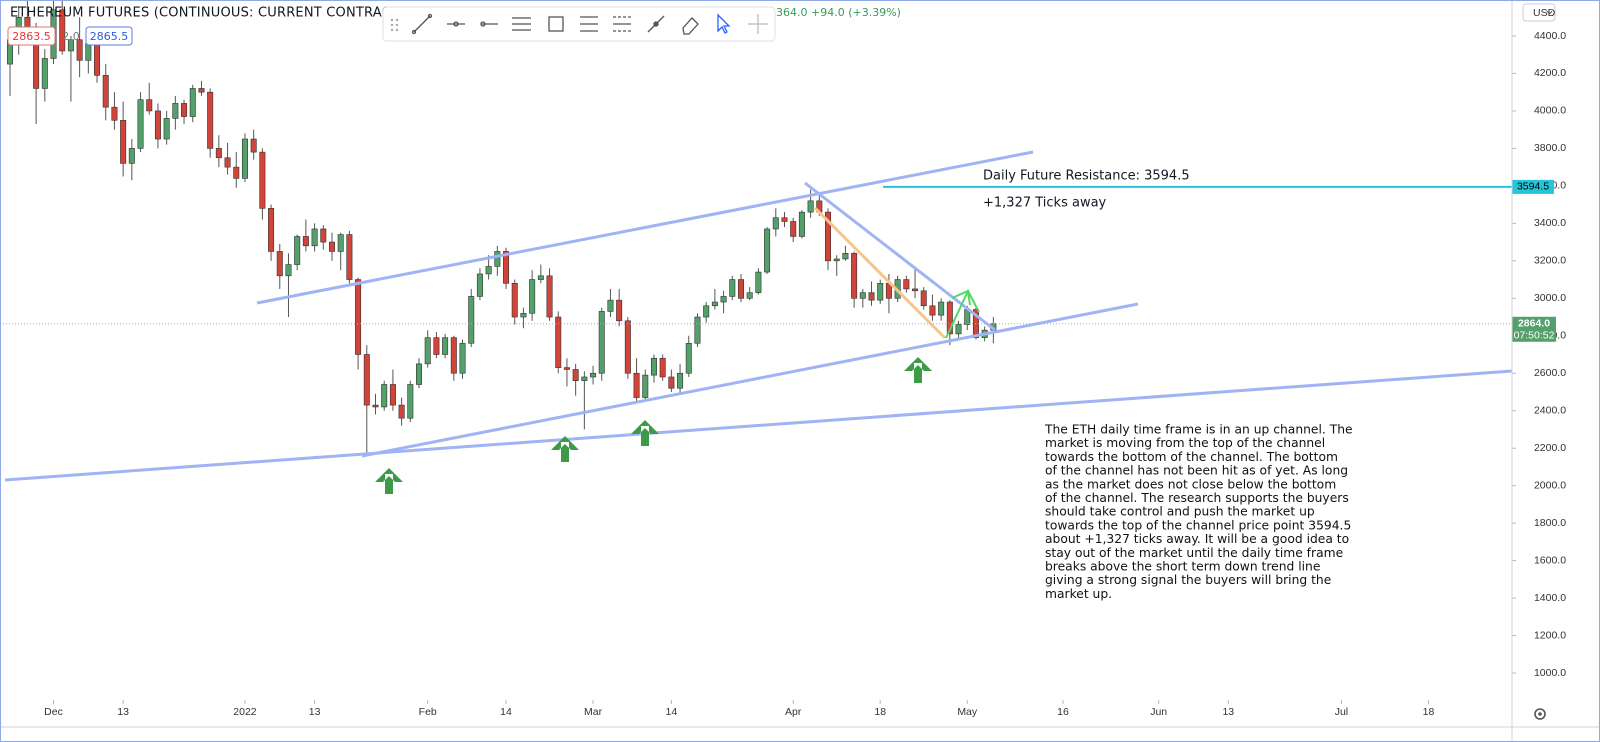 The image size is (1600, 742). Describe the element at coordinates (724, 23) in the screenshot. I see `cursor-tool` at that location.